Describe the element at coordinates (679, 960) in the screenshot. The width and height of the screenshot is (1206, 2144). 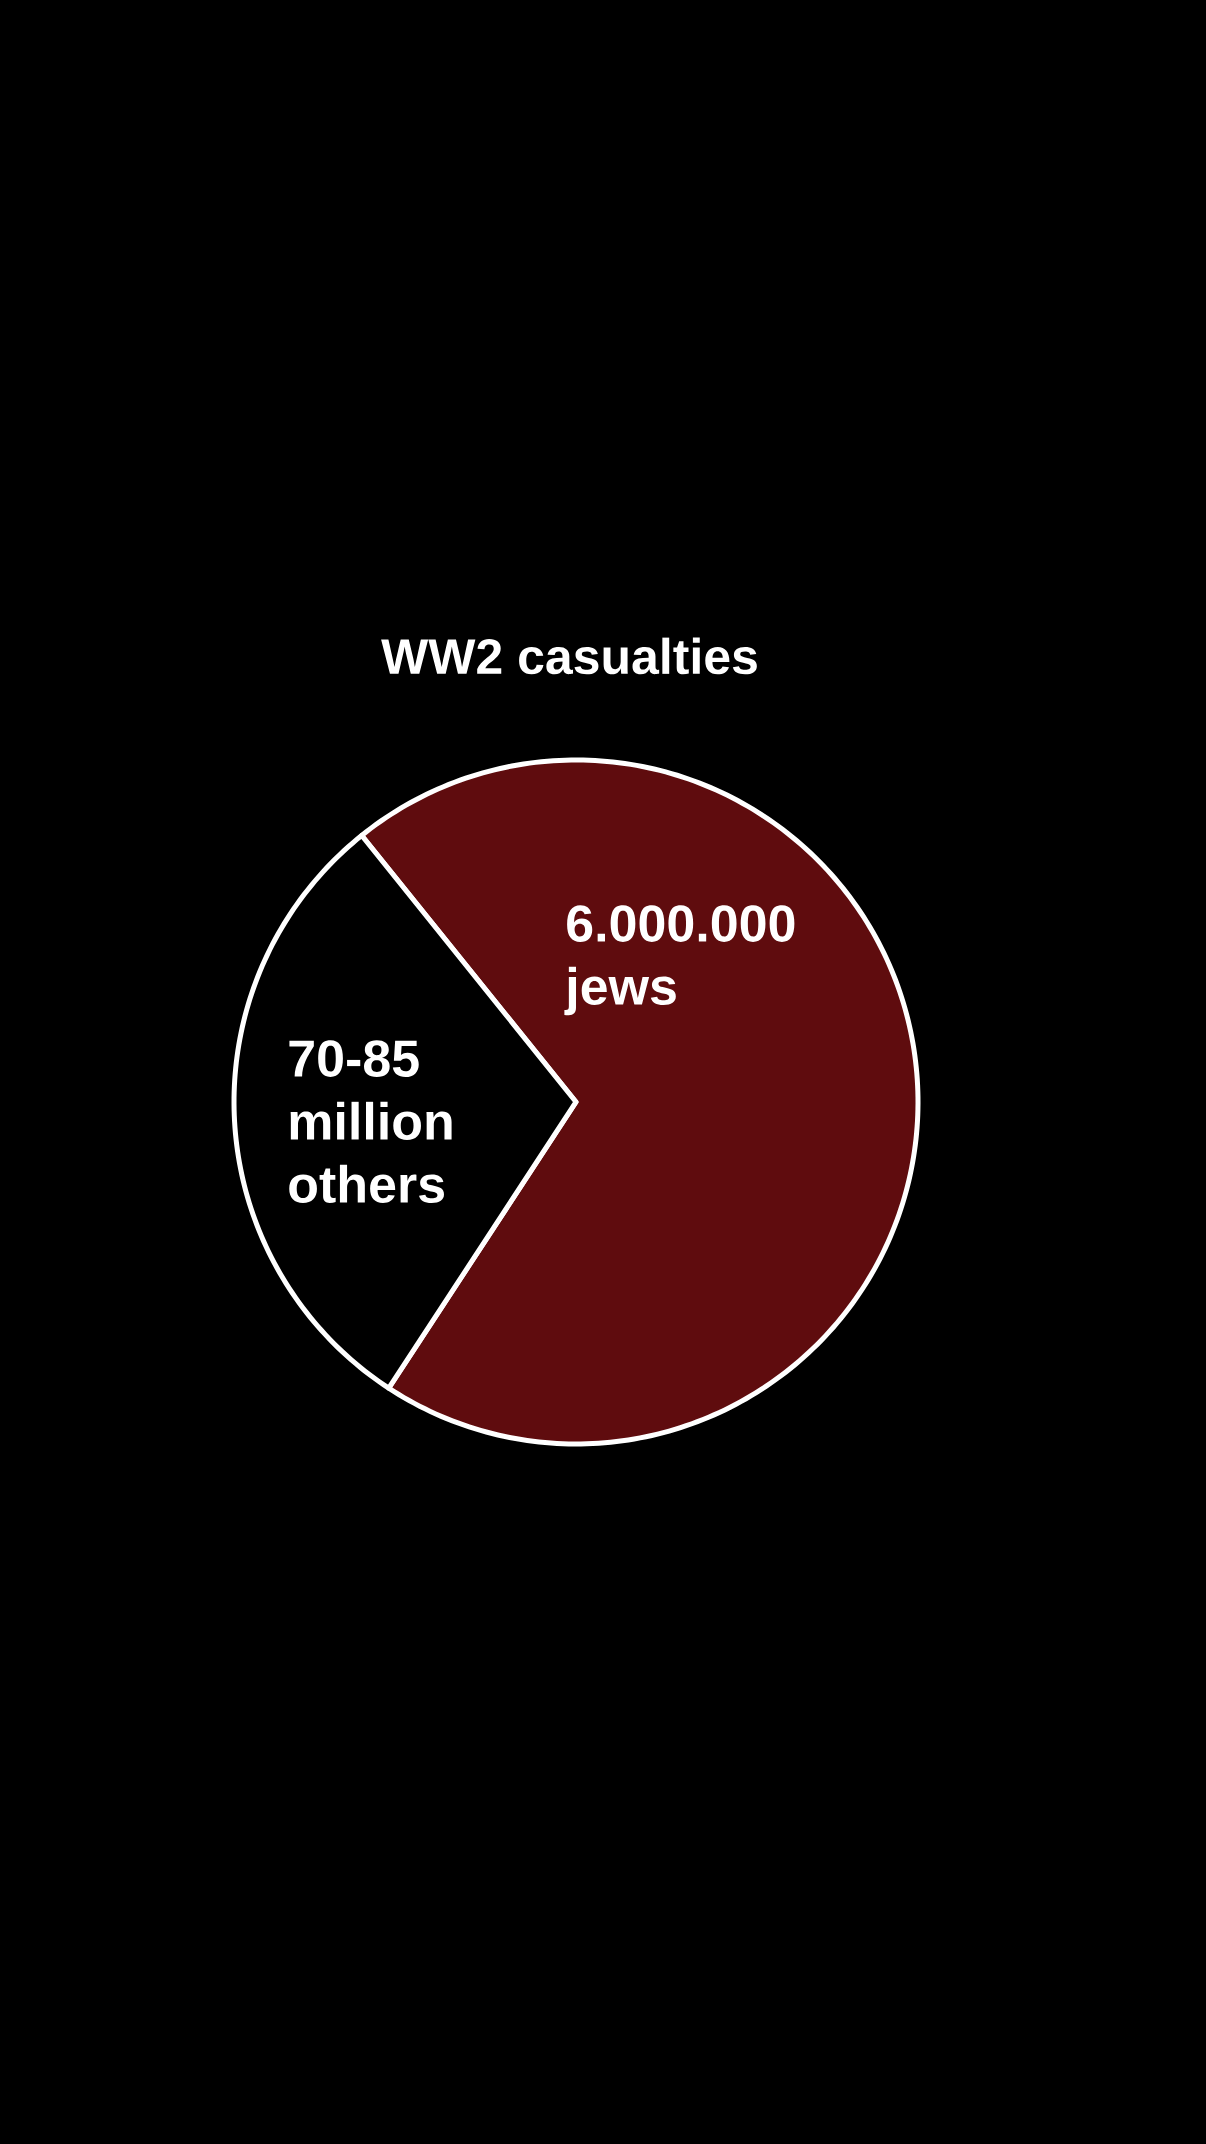
I see `slice-label: 6.000.000 jews` at that location.